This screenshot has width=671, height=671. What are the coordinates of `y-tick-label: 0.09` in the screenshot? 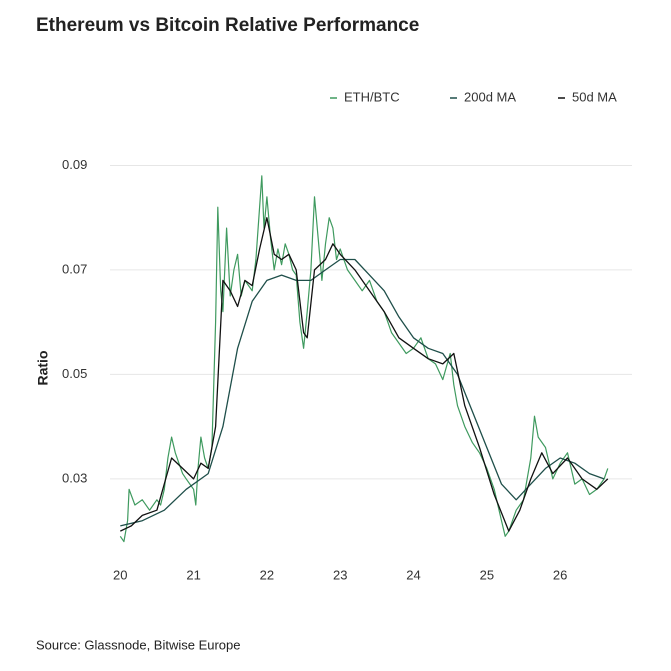 It's located at (74, 164).